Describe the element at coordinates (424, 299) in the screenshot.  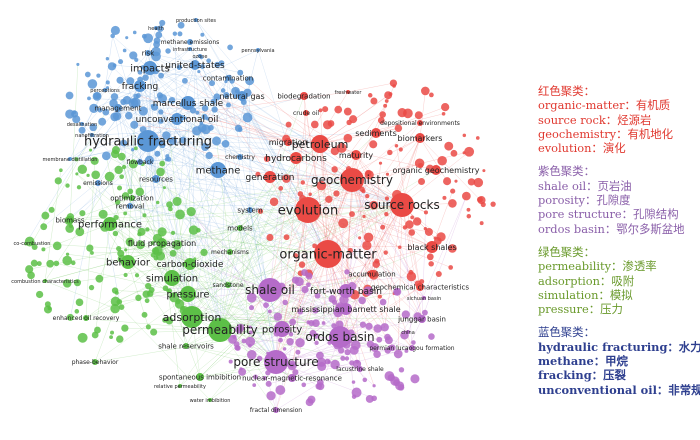
I see `keyword-label: sichuan basin` at that location.